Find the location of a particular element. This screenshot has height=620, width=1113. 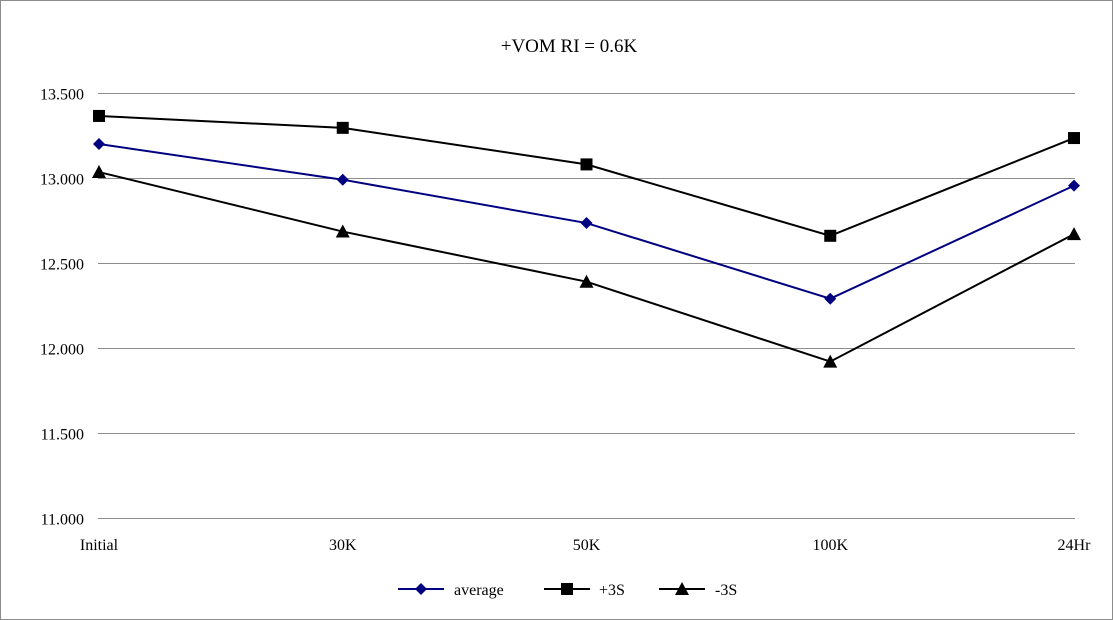

y-tick-label: 12.000 is located at coordinates (62, 350).